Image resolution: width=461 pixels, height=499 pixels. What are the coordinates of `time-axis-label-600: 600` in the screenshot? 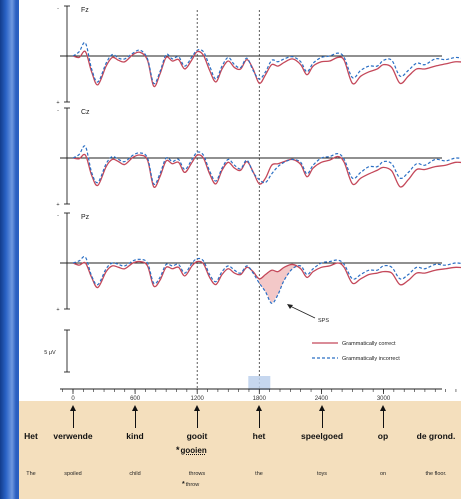 It's located at (135, 399).